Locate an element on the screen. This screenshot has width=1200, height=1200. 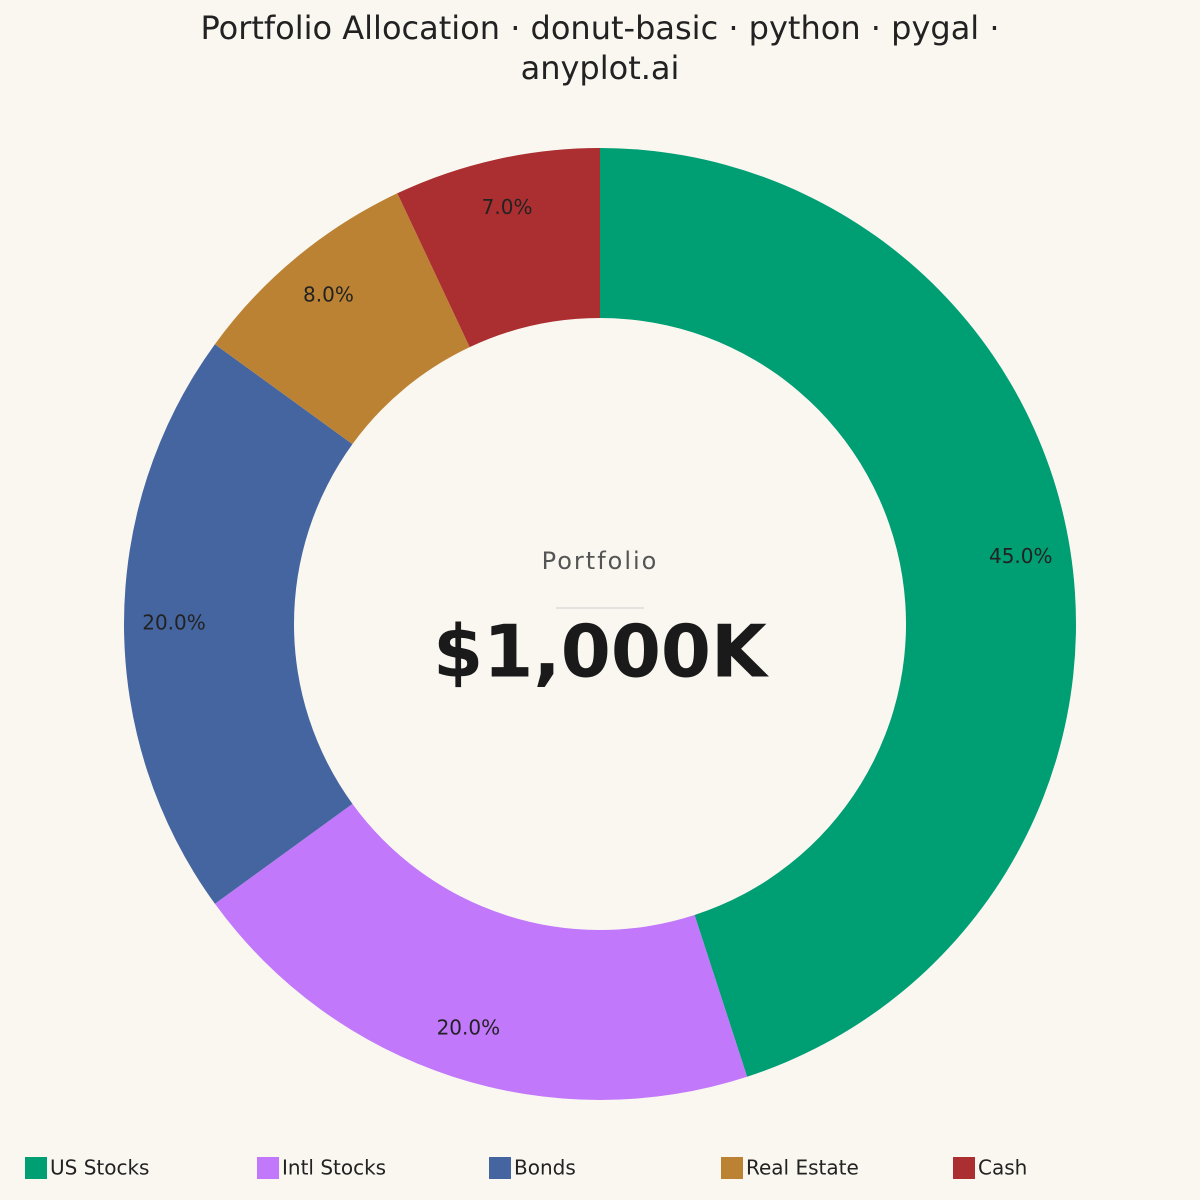
center-value: $1,000K is located at coordinates (601, 652).